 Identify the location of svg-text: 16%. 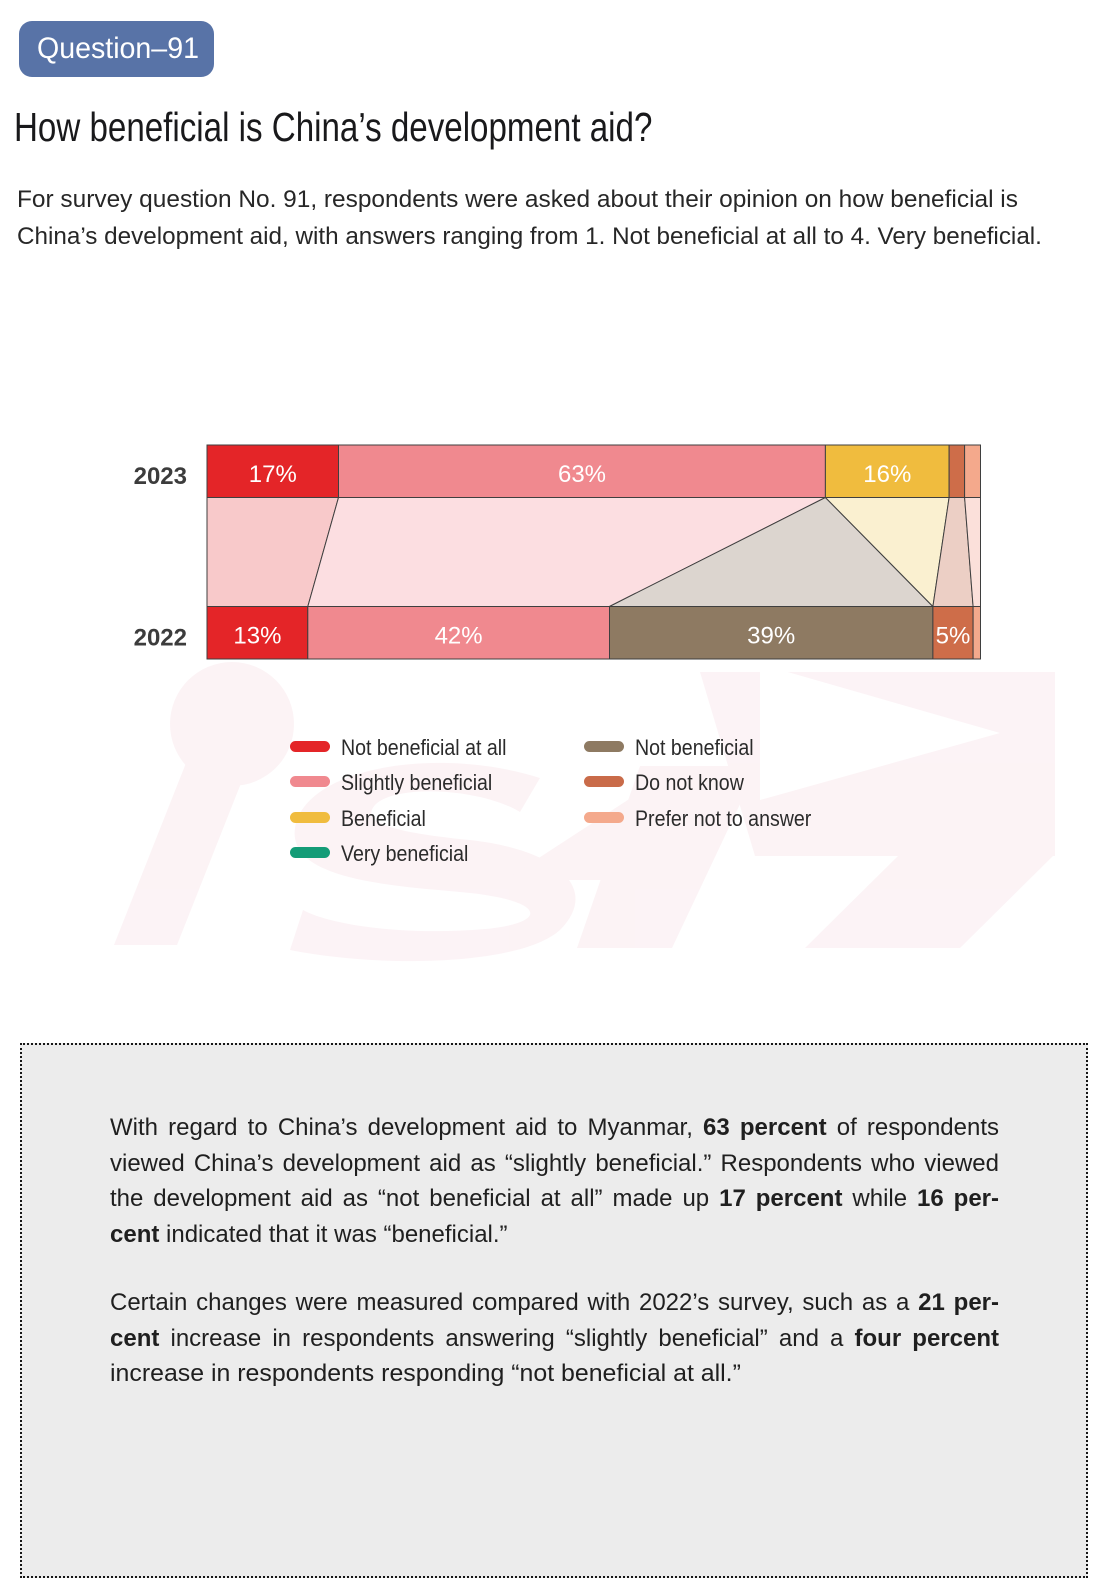
(887, 474).